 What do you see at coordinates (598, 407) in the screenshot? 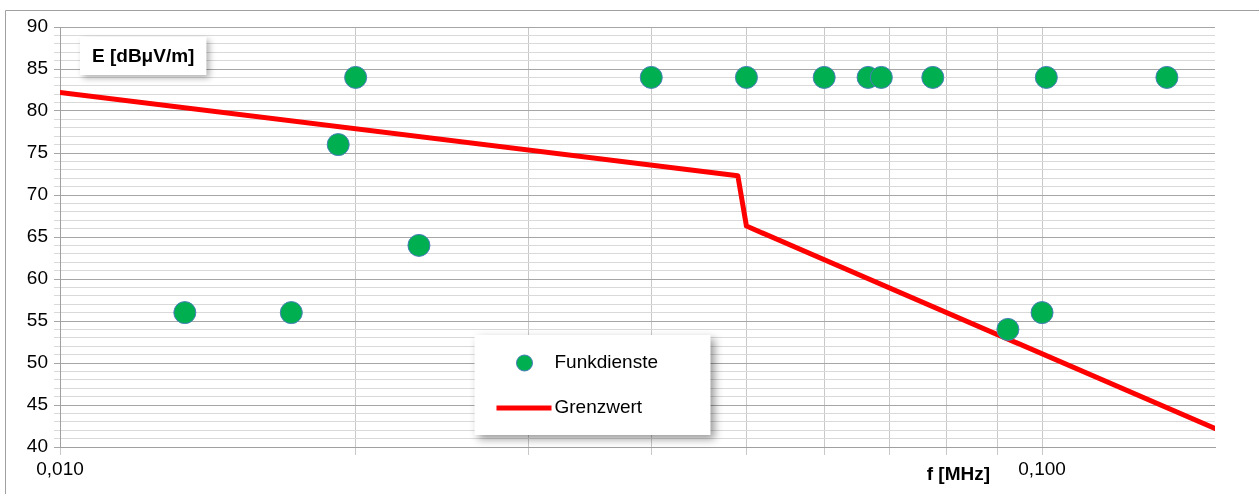
I see `legend-label: Grenzwert` at bounding box center [598, 407].